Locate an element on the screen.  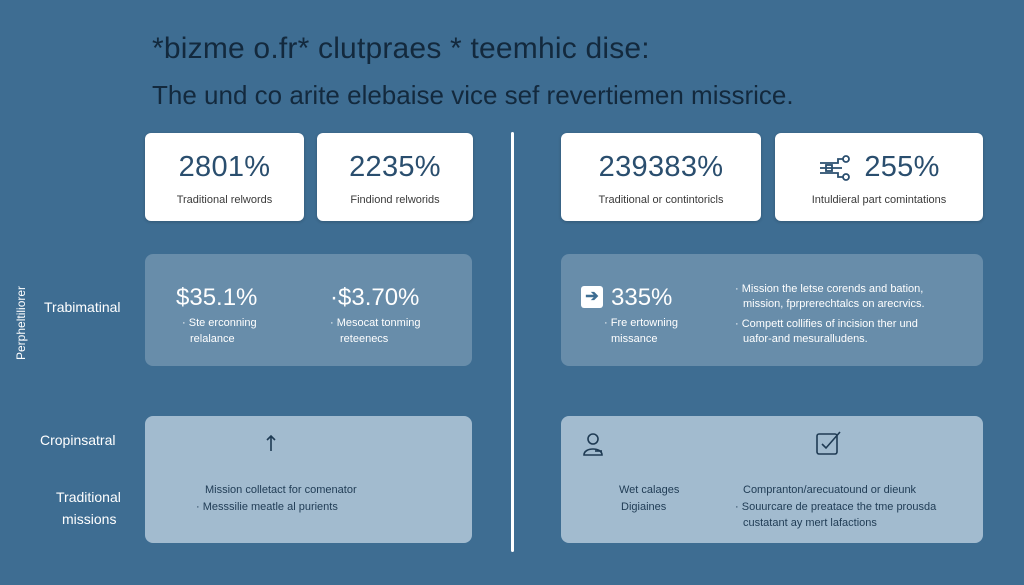
row-label-missions: missions is located at coordinates (89, 519).